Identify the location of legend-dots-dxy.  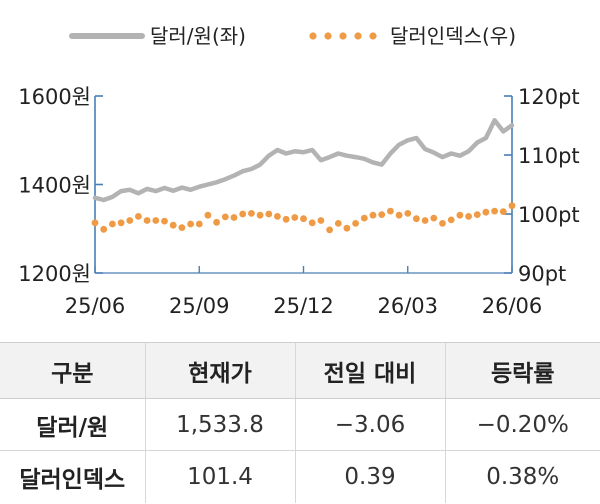
(343, 36).